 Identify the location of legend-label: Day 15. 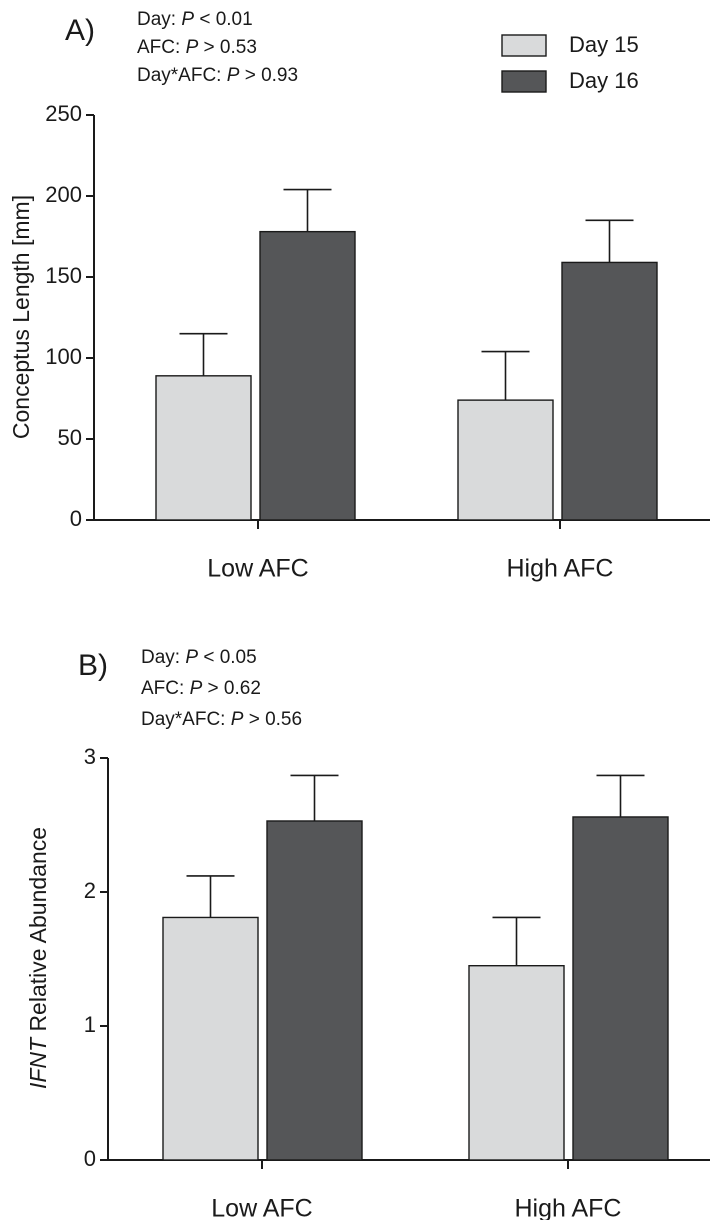
(604, 44).